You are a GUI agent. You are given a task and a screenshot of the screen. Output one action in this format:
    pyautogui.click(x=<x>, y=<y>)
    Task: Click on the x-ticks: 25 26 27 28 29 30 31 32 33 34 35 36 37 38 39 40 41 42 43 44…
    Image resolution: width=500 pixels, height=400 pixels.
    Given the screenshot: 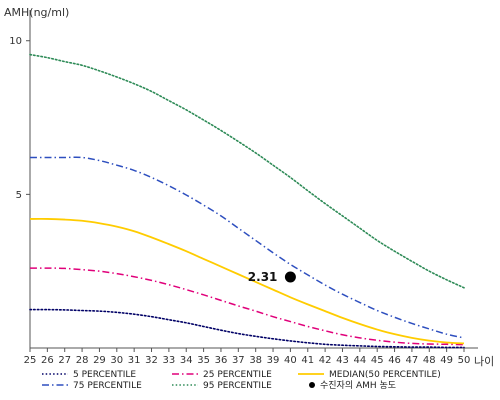 What is the action you would take?
    pyautogui.click(x=247, y=357)
    